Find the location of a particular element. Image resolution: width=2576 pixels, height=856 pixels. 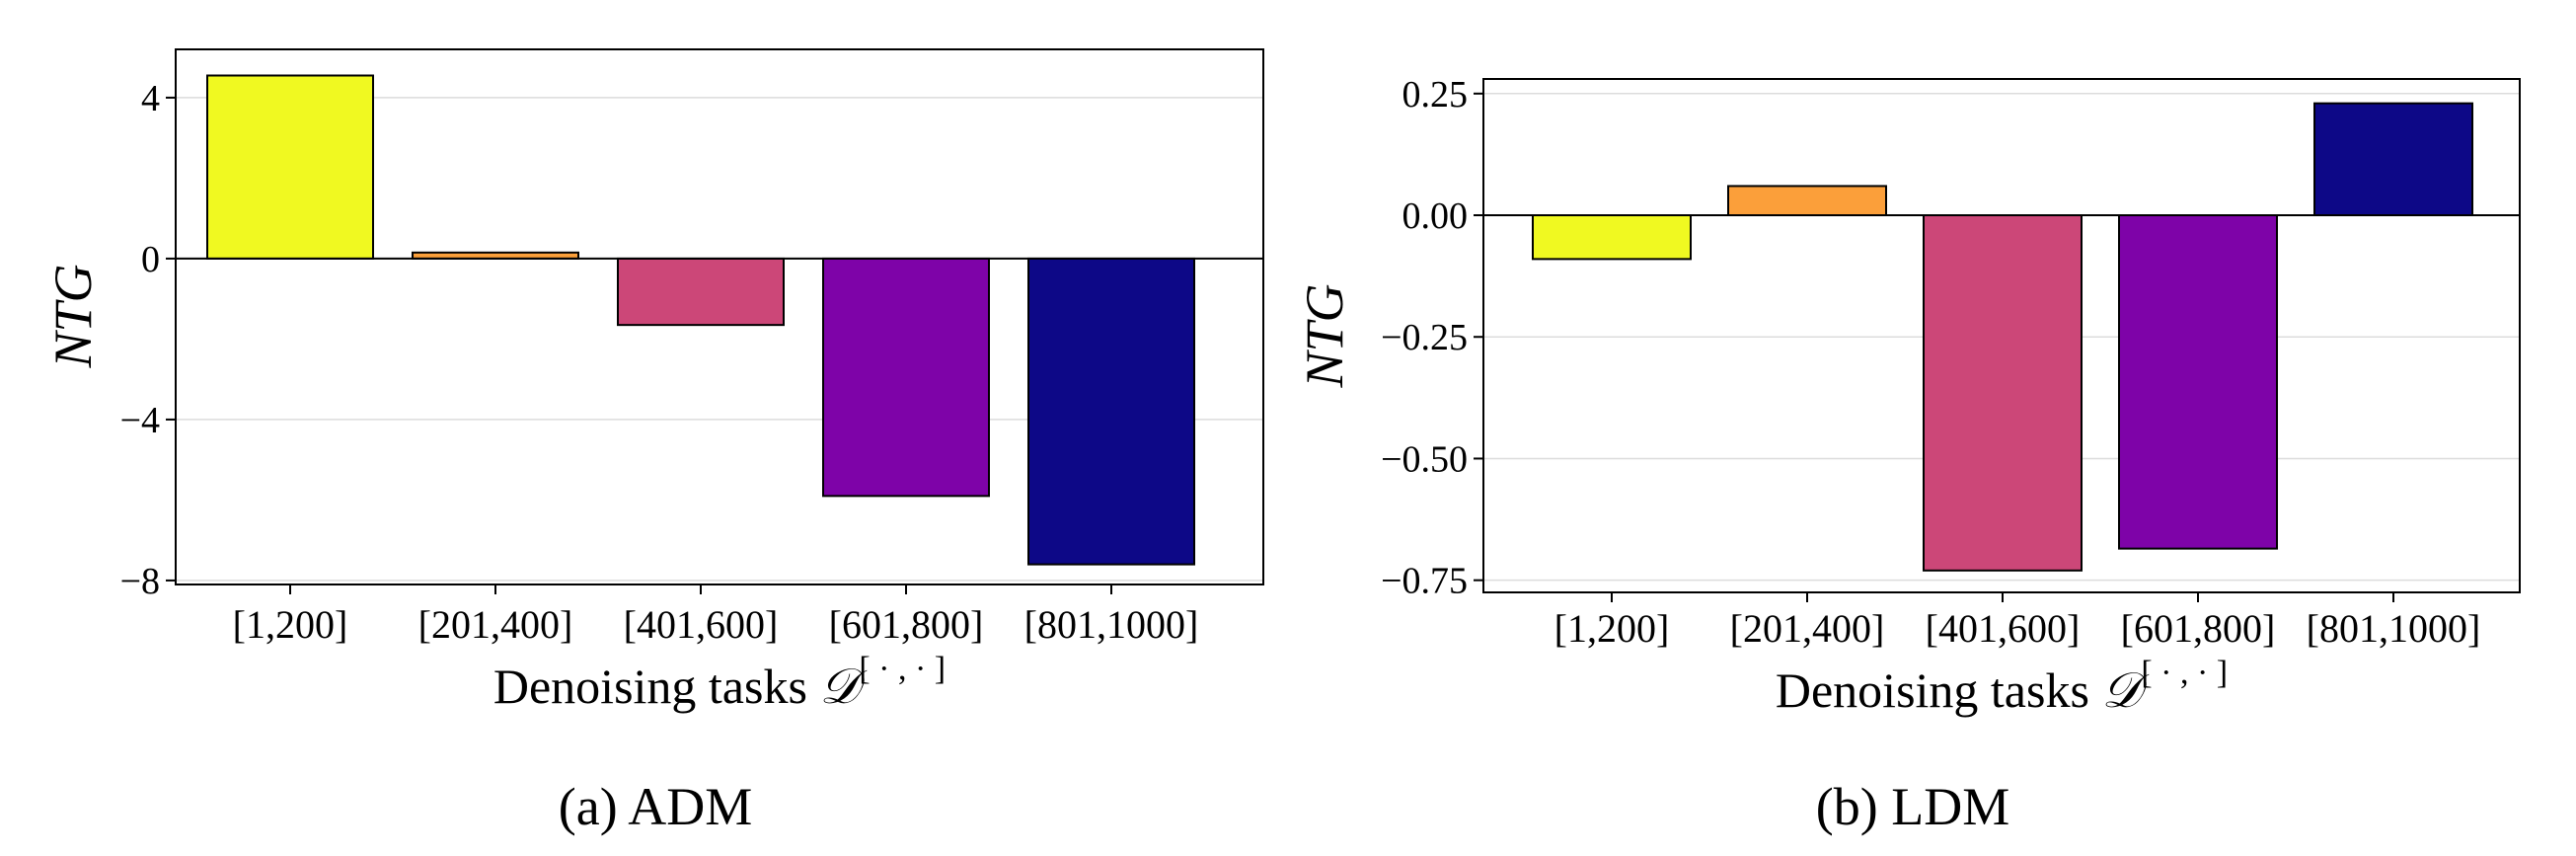

subfigure-caption: (a) ADM is located at coordinates (655, 806).